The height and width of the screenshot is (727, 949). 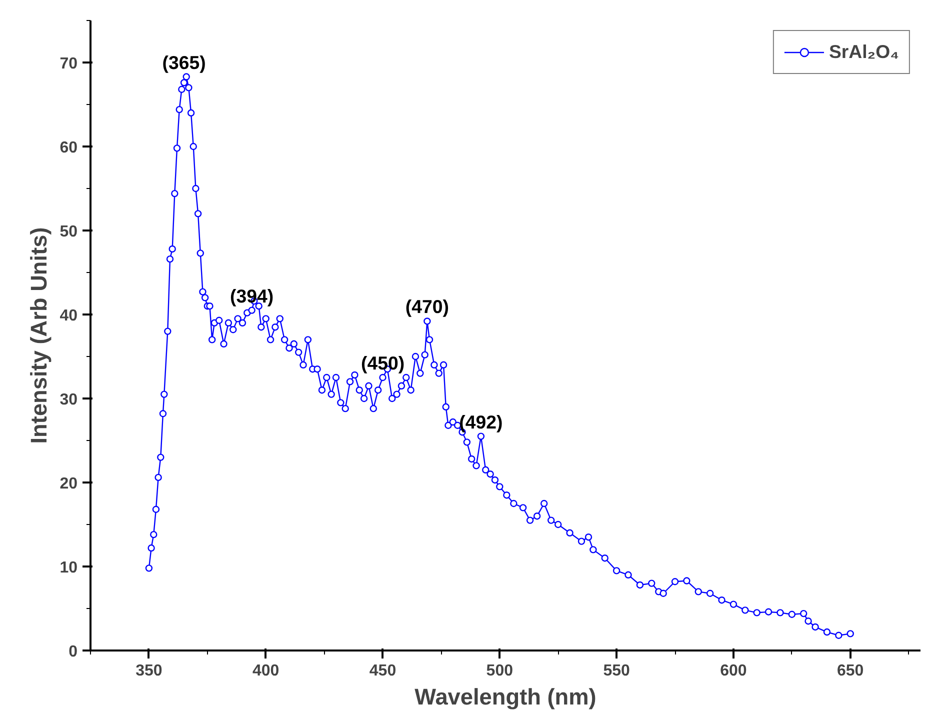 I want to click on x-axis-title: Wavelength (nm), so click(x=505, y=697).